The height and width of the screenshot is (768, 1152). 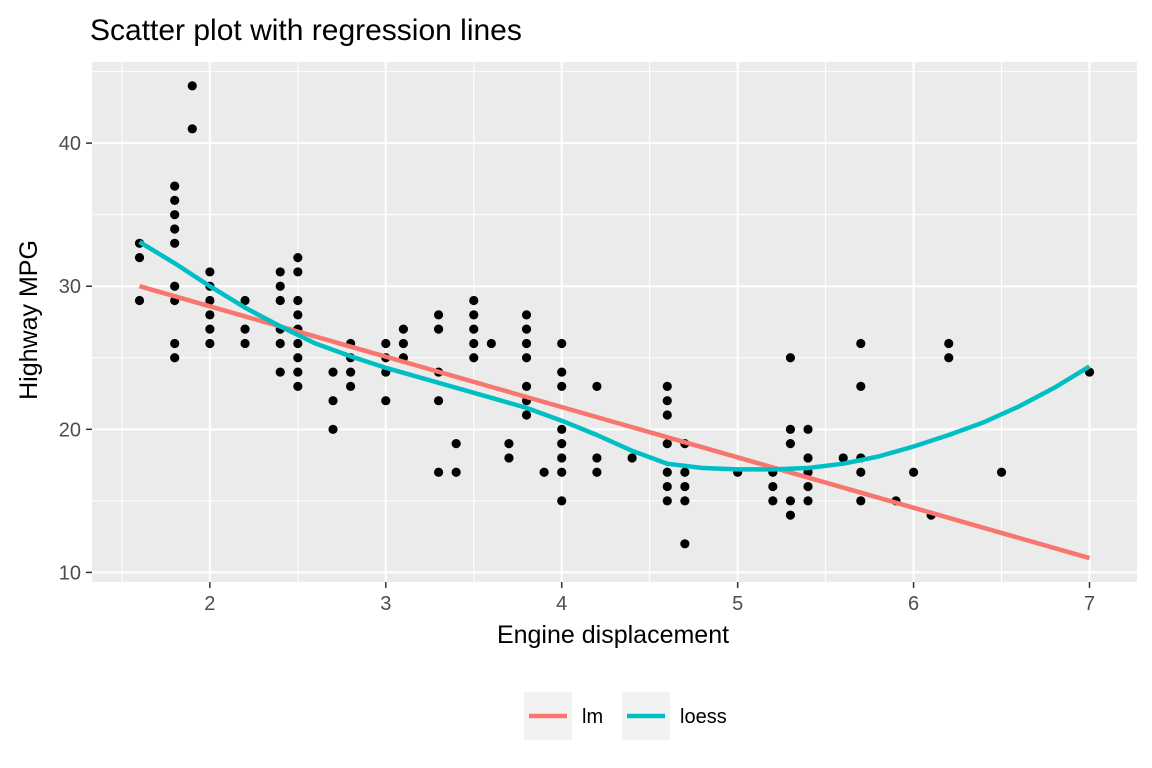 I want to click on x-tick-label: 5, so click(x=737, y=604).